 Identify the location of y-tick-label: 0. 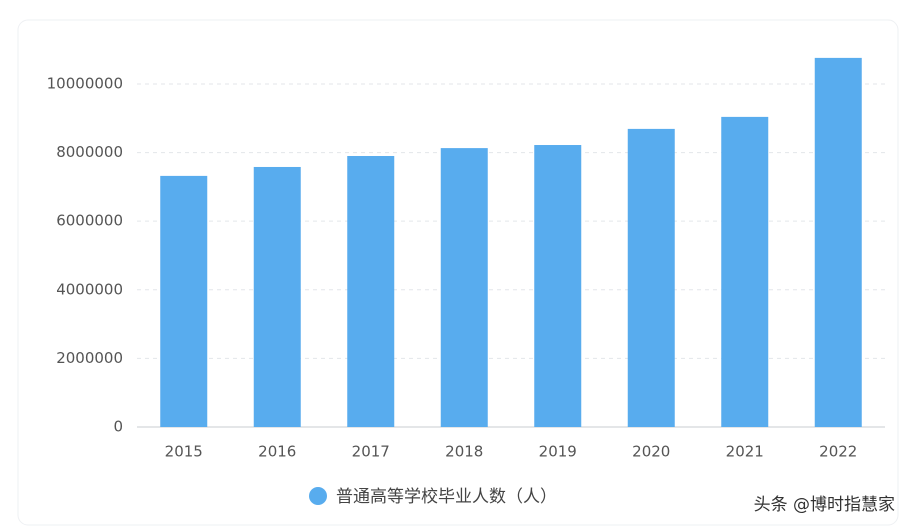
(118, 427).